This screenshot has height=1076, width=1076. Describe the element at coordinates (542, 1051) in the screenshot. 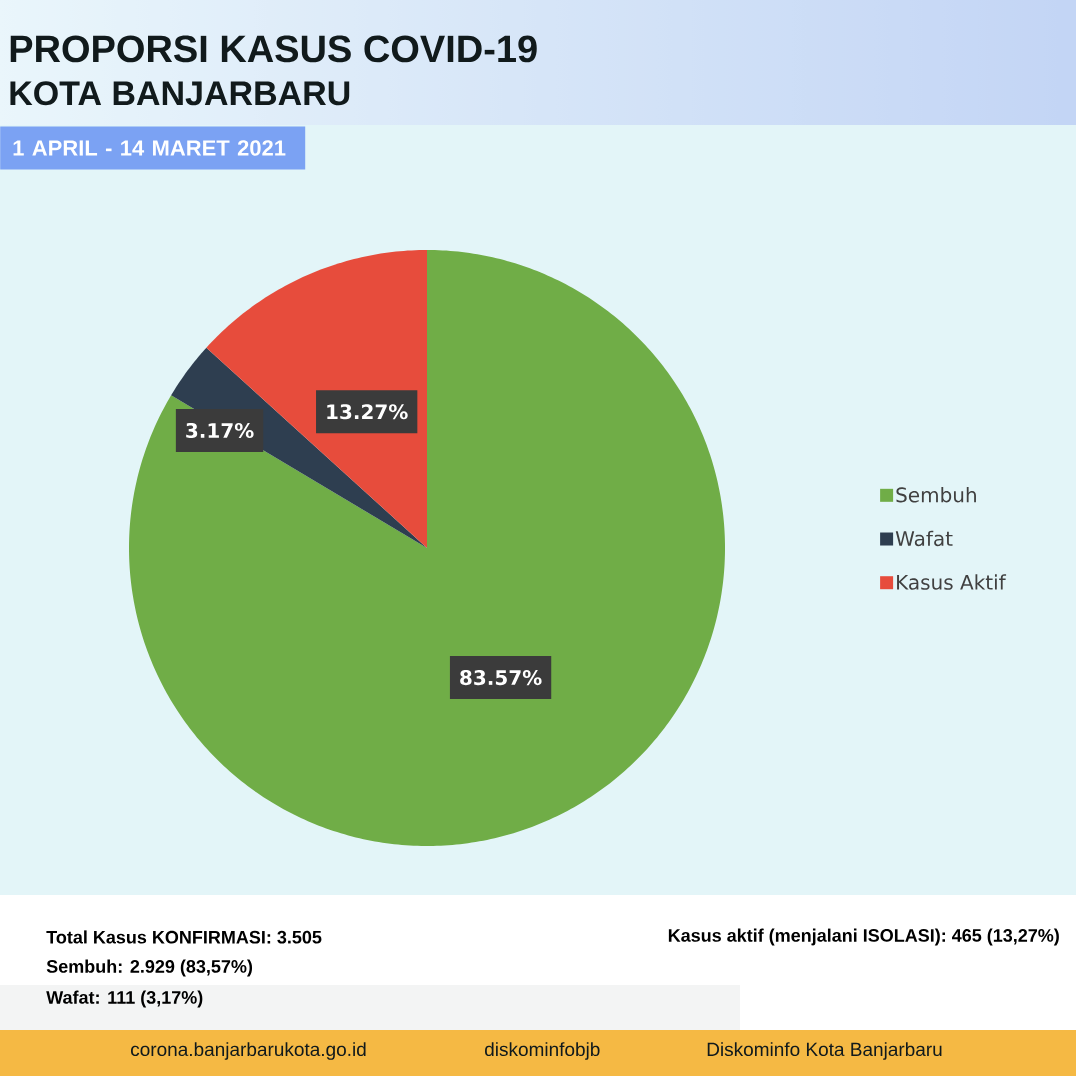

I see `text: diskominfobjb` at that location.